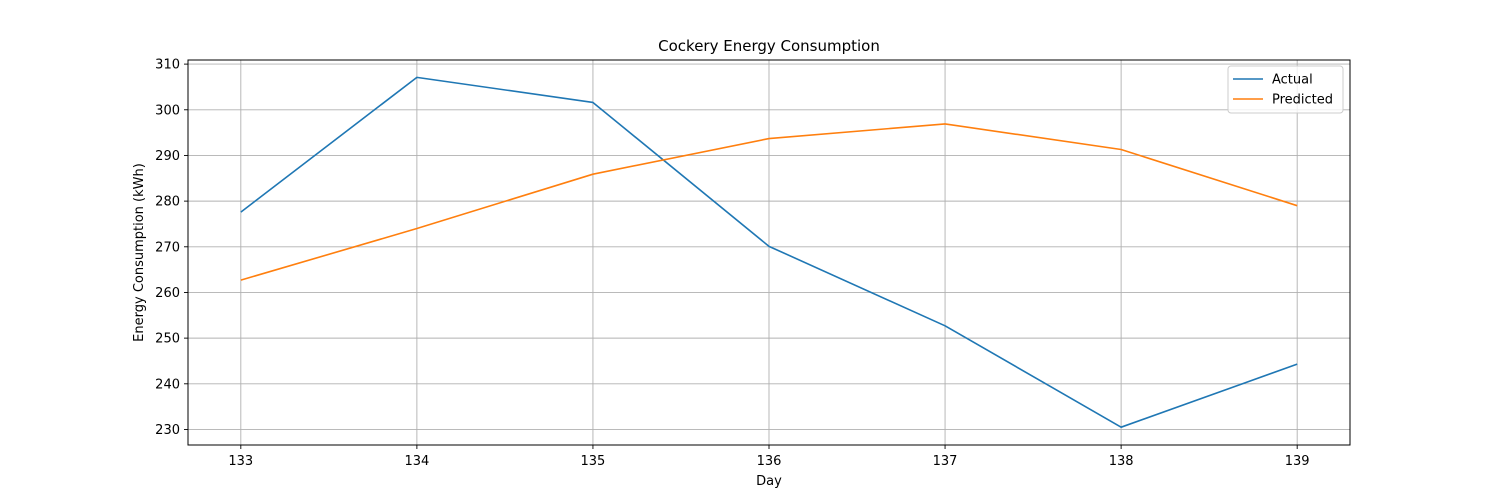 Image resolution: width=1500 pixels, height=500 pixels. I want to click on y-tick-label: 280, so click(167, 202).